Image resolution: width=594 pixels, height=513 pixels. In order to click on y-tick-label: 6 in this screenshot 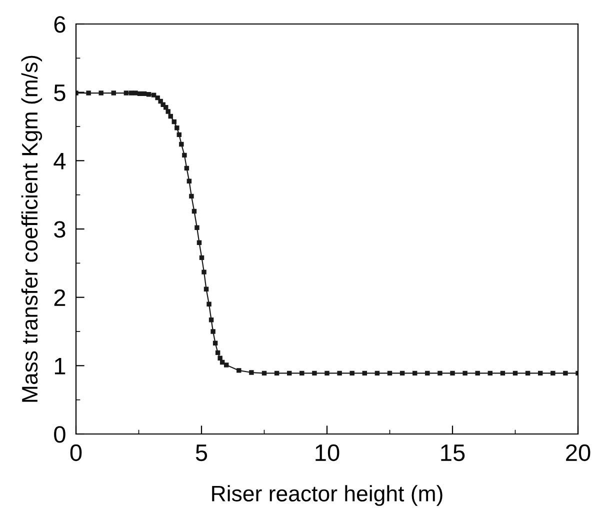, I will do `click(60, 24)`.